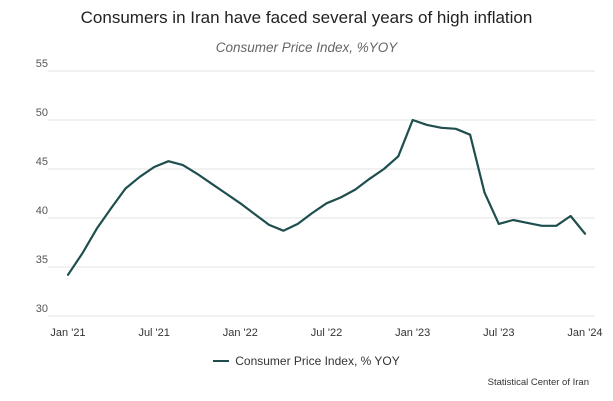  Describe the element at coordinates (538, 382) in the screenshot. I see `source-note: Statistical Center of Iran` at that location.